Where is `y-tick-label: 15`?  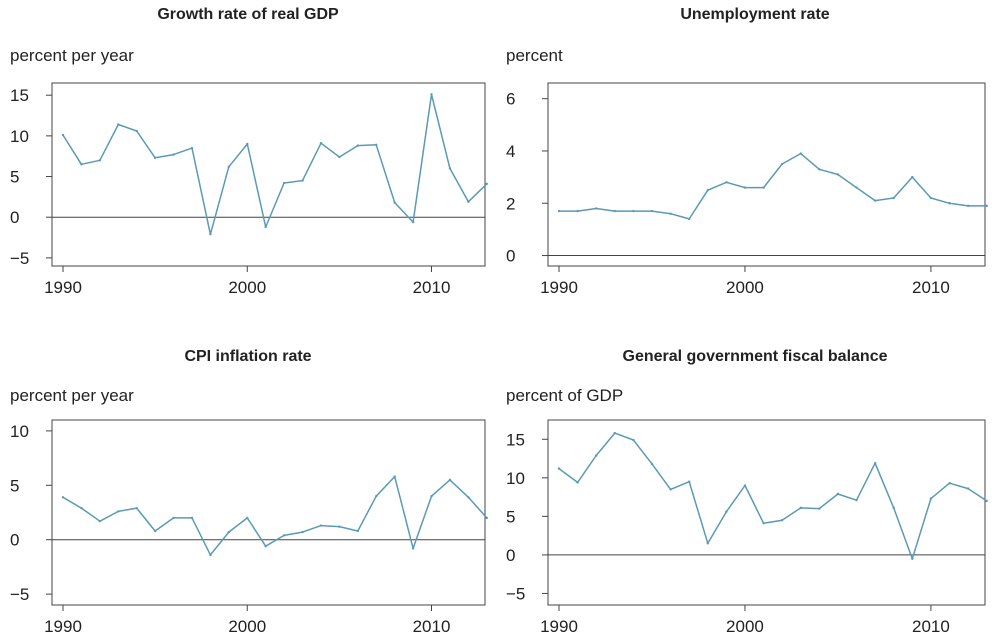 y-tick-label: 15 is located at coordinates (19, 95).